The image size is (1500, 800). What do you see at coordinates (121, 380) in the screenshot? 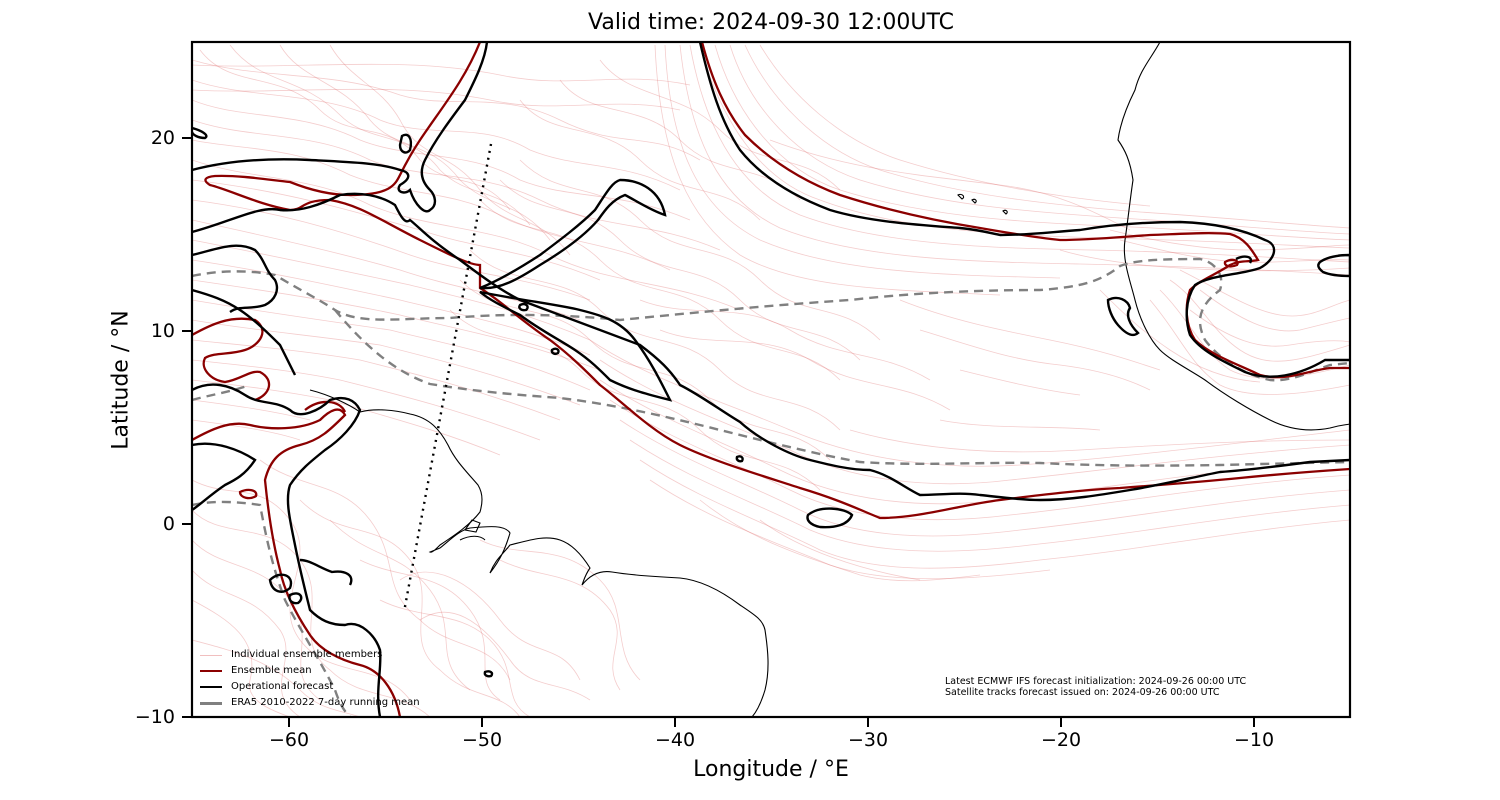
I see `y-axis-label: Latitude / °N` at bounding box center [121, 380].